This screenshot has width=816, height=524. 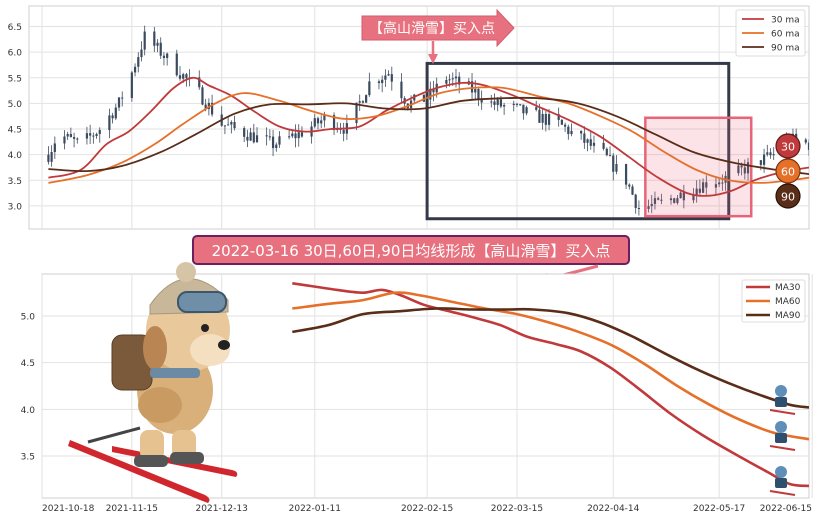 I want to click on skier-marker-mid-body, so click(x=781, y=438).